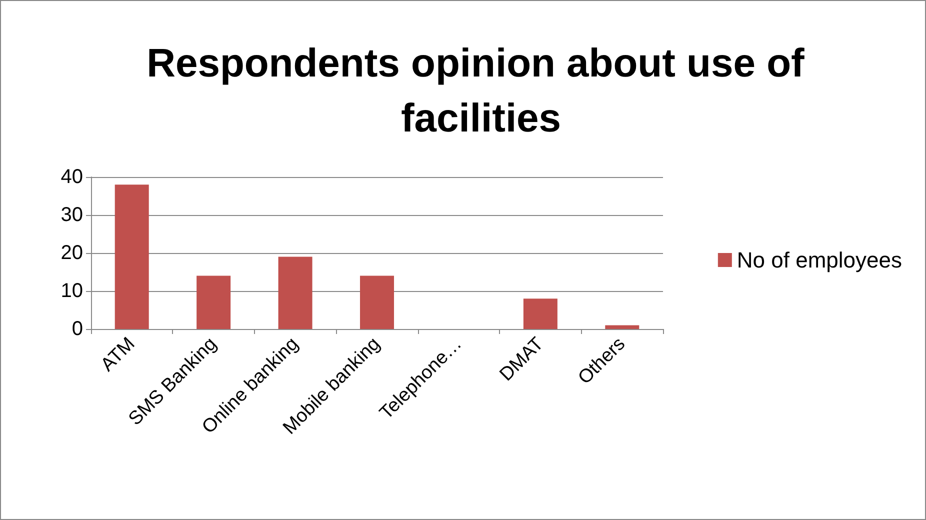 The height and width of the screenshot is (520, 926). Describe the element at coordinates (71, 215) in the screenshot. I see `y-tick-label: 30` at that location.